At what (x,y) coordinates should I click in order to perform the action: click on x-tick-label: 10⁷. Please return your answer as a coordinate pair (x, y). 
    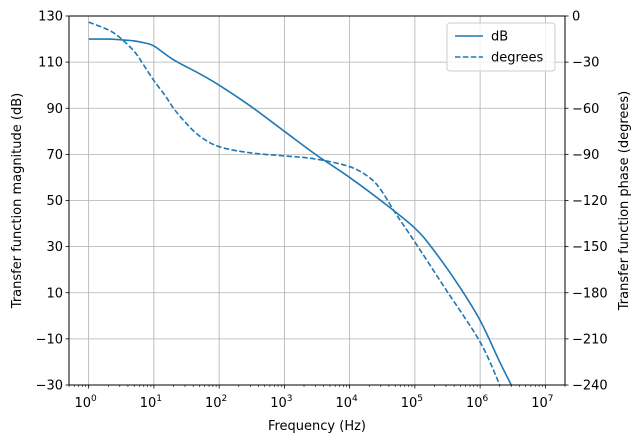
    Looking at the image, I should click on (542, 402).